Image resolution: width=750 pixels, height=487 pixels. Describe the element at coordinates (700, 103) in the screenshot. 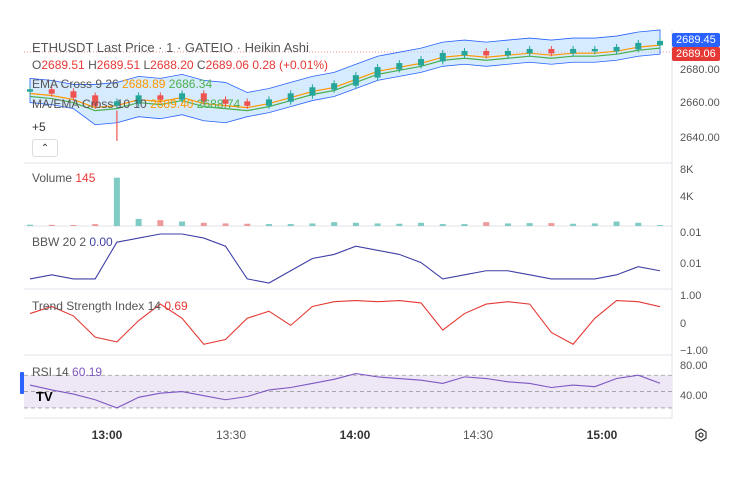

I see `price-tick: 2660.00` at that location.